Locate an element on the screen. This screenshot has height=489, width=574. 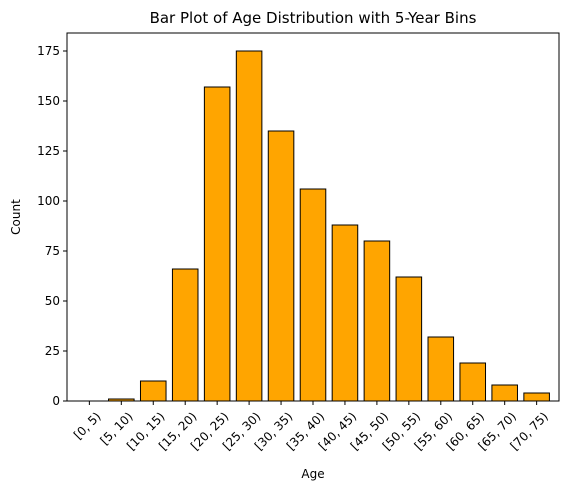
y-axis-label: Count is located at coordinates (16, 217).